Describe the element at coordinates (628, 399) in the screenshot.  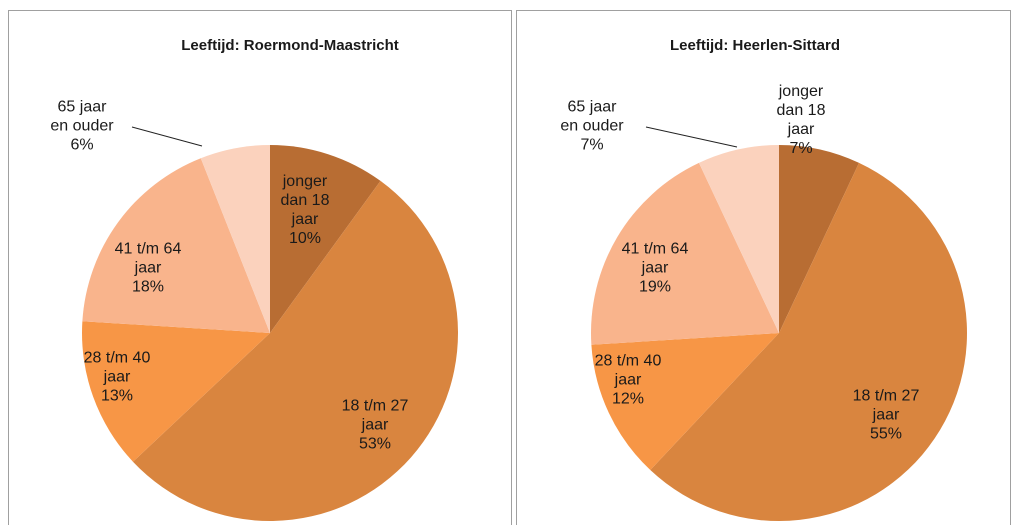
I see `value-label: 12%` at that location.